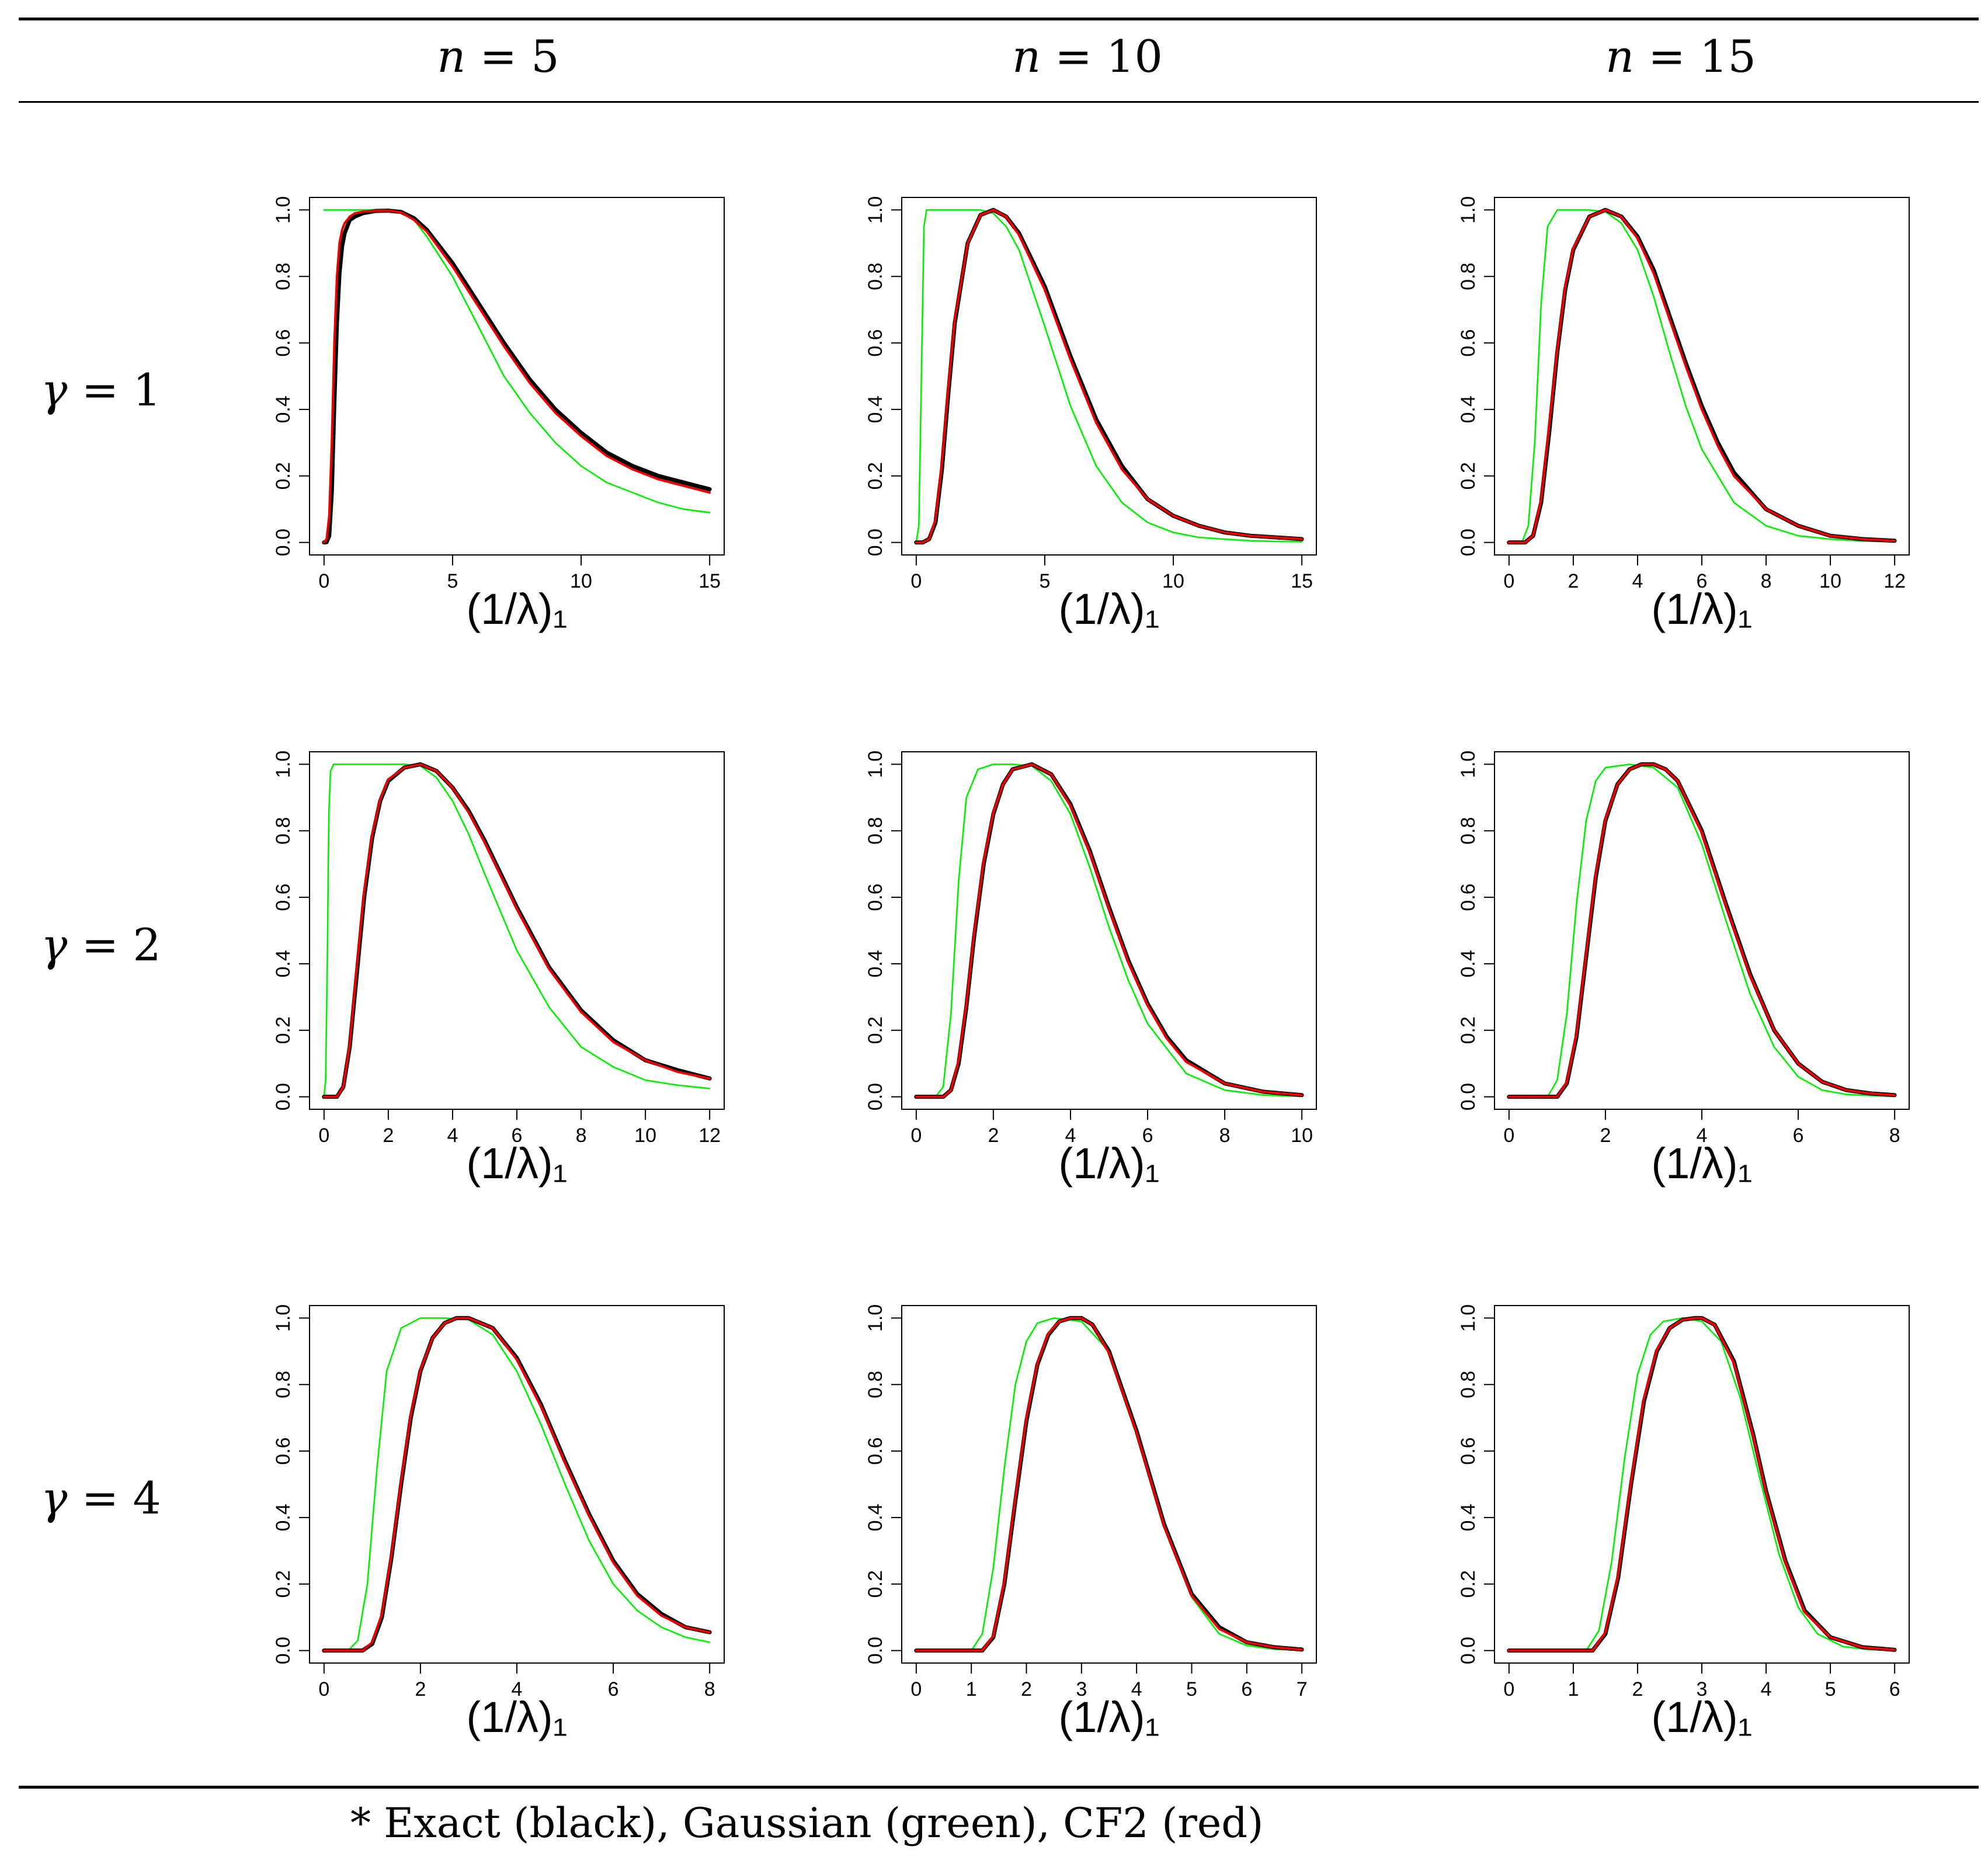  I want to click on chart-panel-g2-n5: 0.0 0.2 0.4 0.6 0.8 1.0 0 2 4 6 8 10 12 (1/λ)₁, so click(498, 970).